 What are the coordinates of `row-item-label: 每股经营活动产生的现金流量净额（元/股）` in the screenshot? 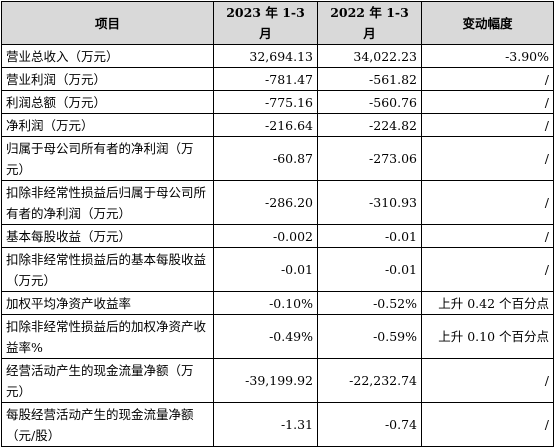 It's located at (107, 424).